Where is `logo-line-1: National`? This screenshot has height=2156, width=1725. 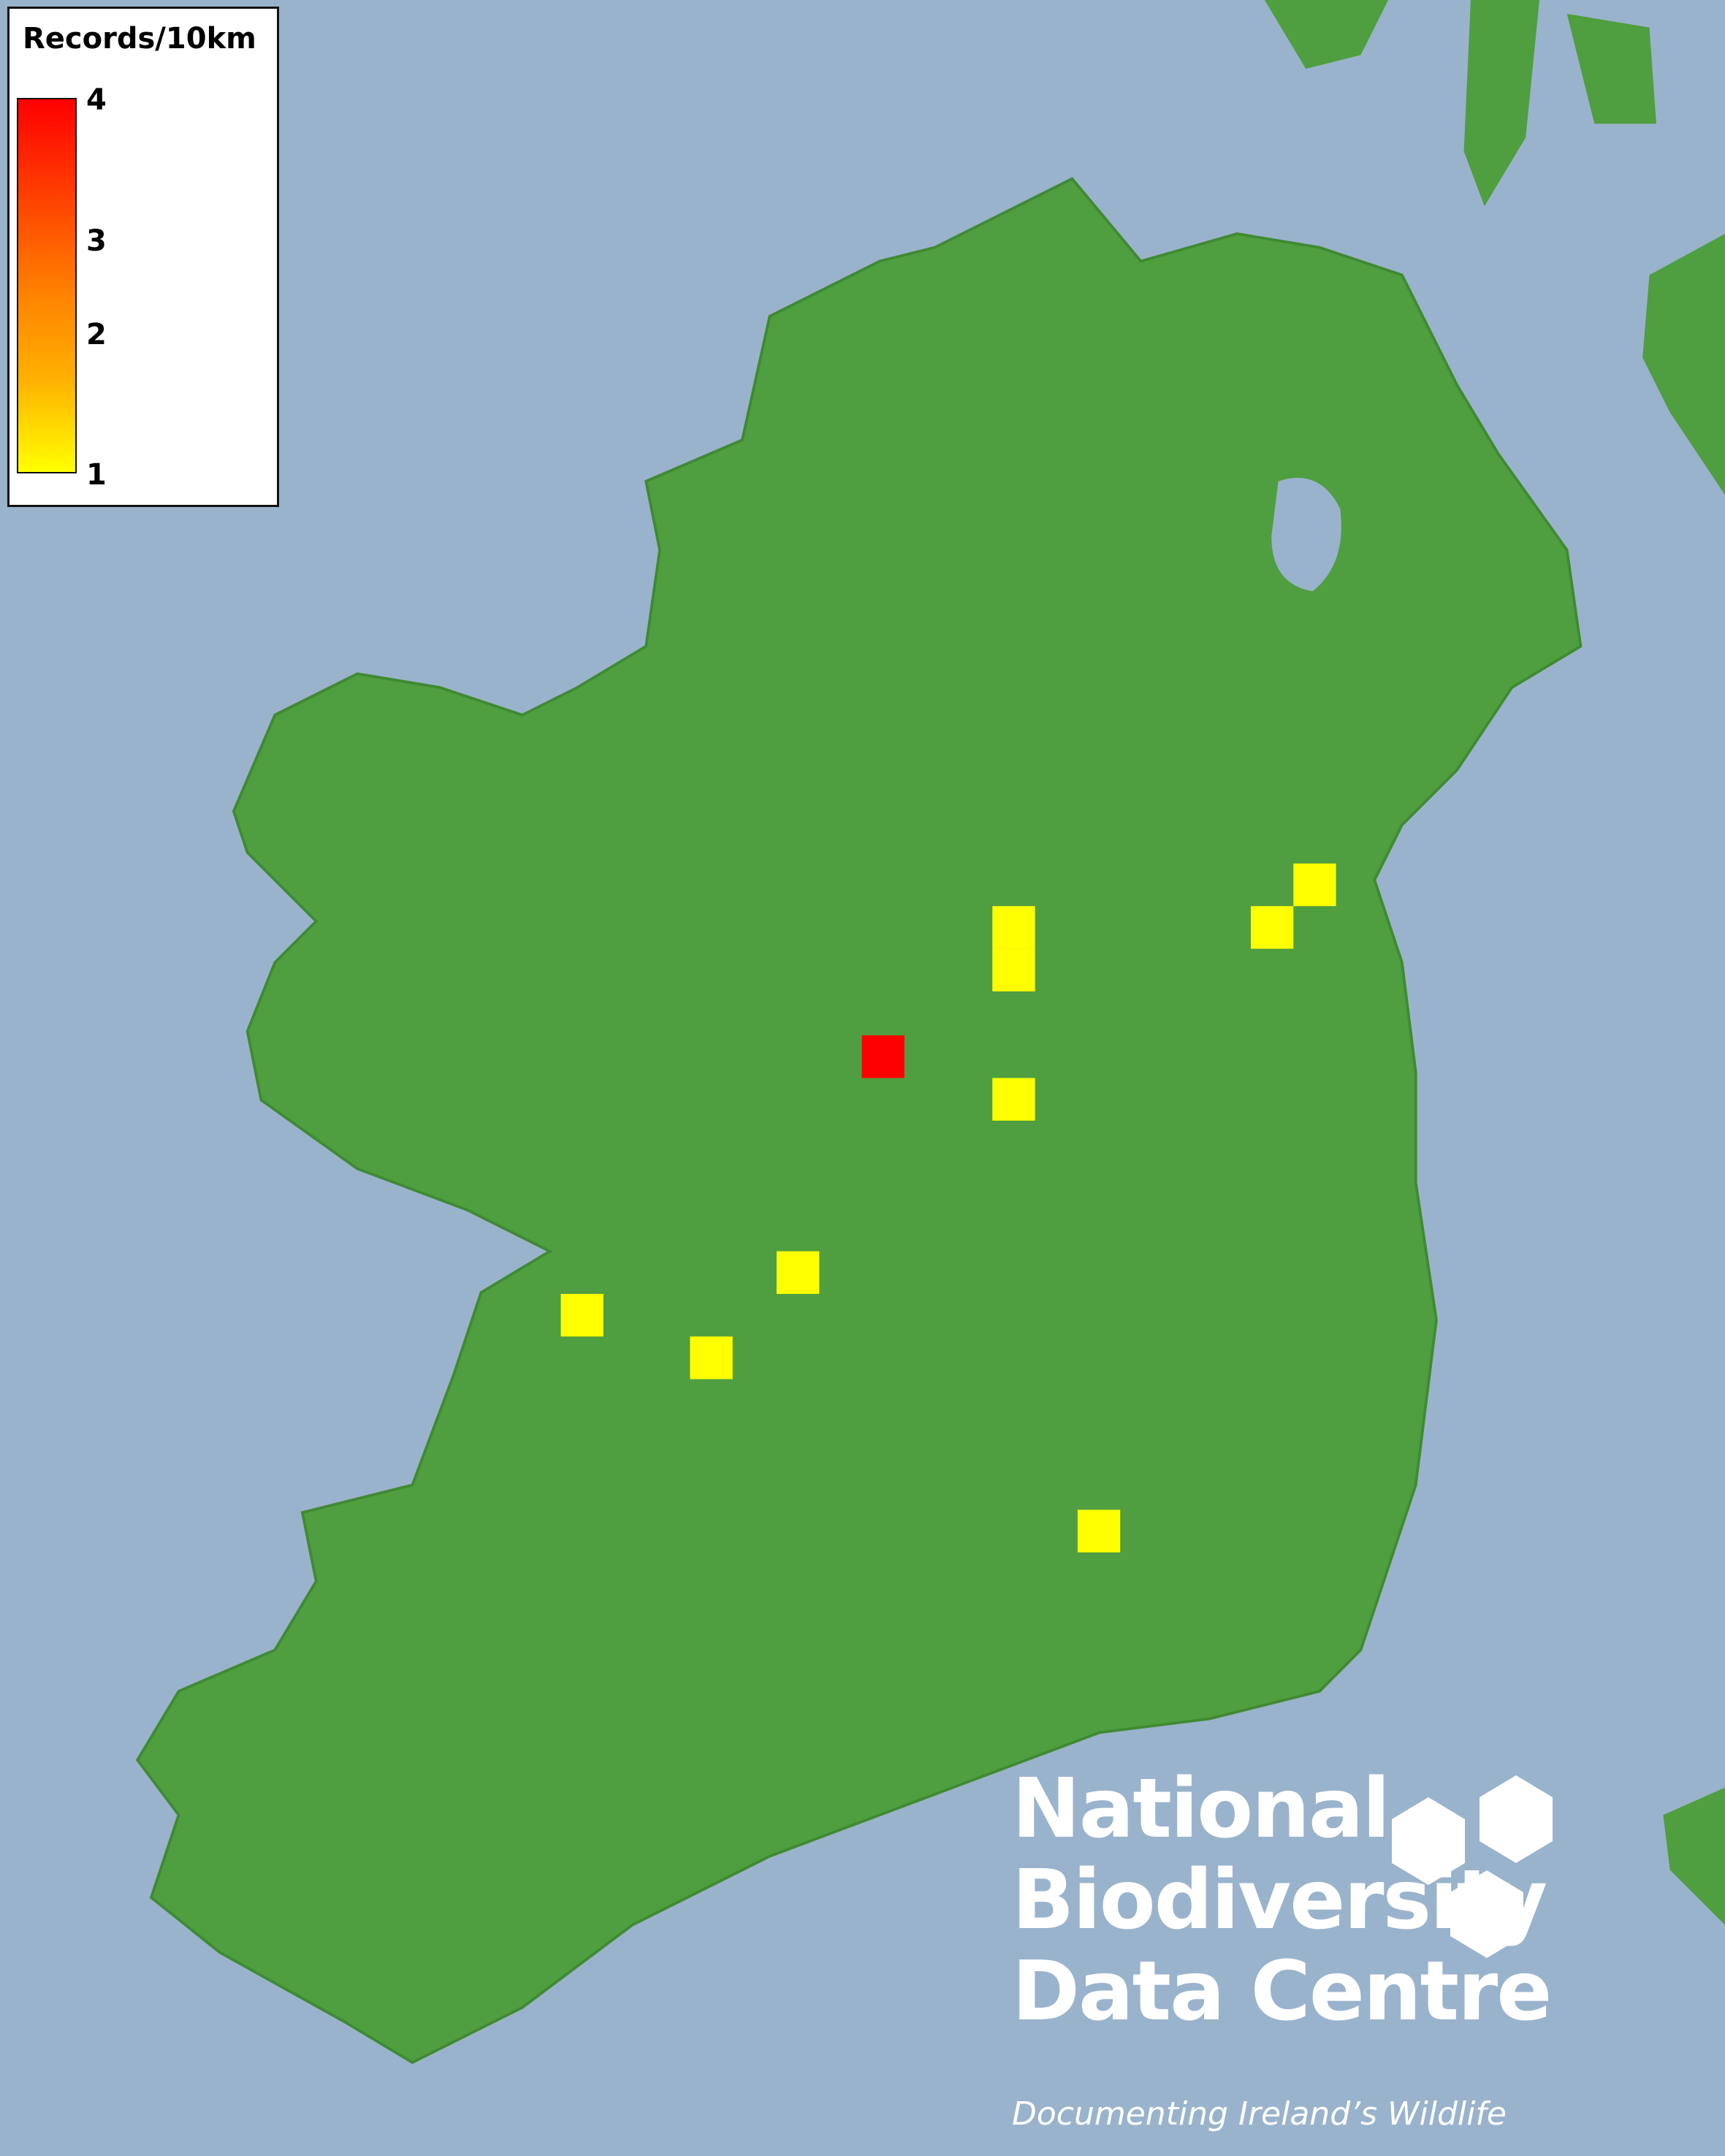 logo-line-1: National is located at coordinates (1201, 1808).